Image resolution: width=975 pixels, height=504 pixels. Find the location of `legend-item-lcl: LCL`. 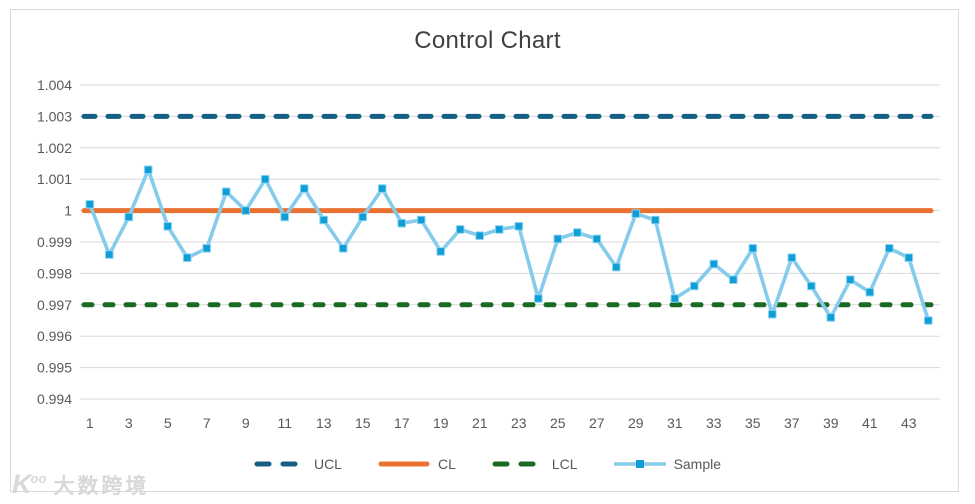

legend-item-lcl: LCL is located at coordinates (535, 464).